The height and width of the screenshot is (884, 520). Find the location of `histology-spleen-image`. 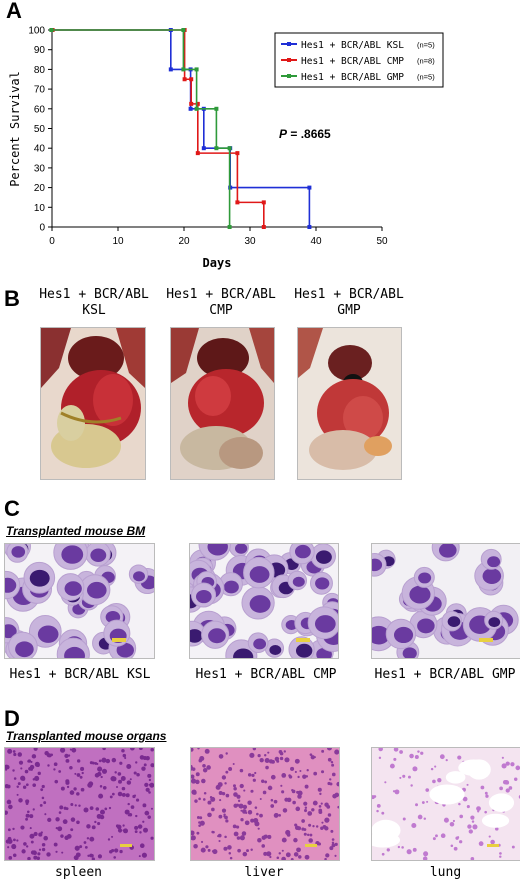

histology-spleen-image is located at coordinates (79, 804).